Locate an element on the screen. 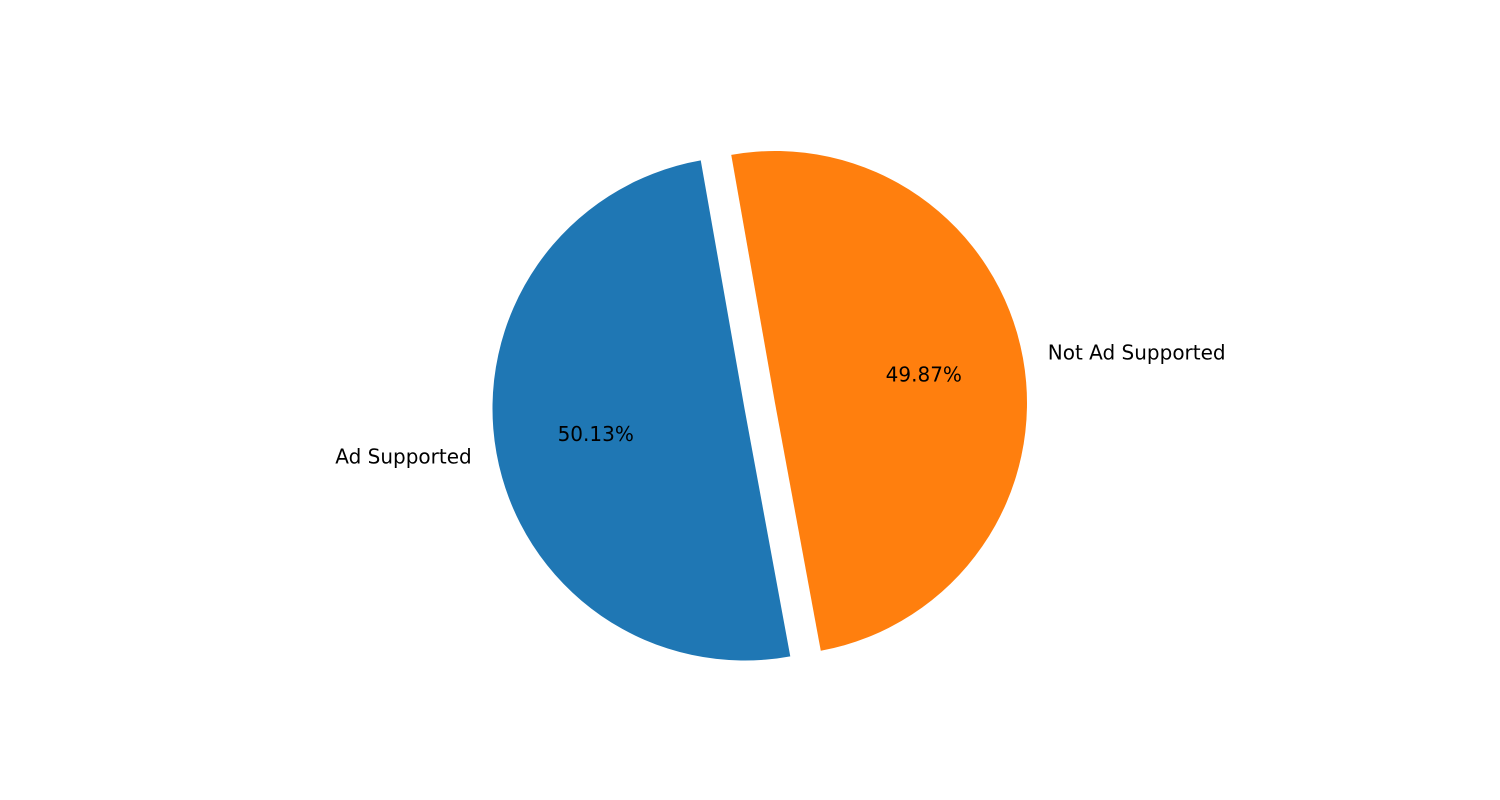 The width and height of the screenshot is (1500, 800). pie-slice-not-ad-supported is located at coordinates (879, 401).